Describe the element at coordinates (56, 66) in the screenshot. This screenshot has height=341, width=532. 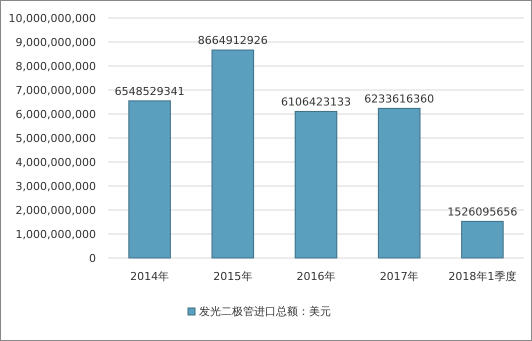
I see `y-tick-label: 8,000,000,000` at that location.